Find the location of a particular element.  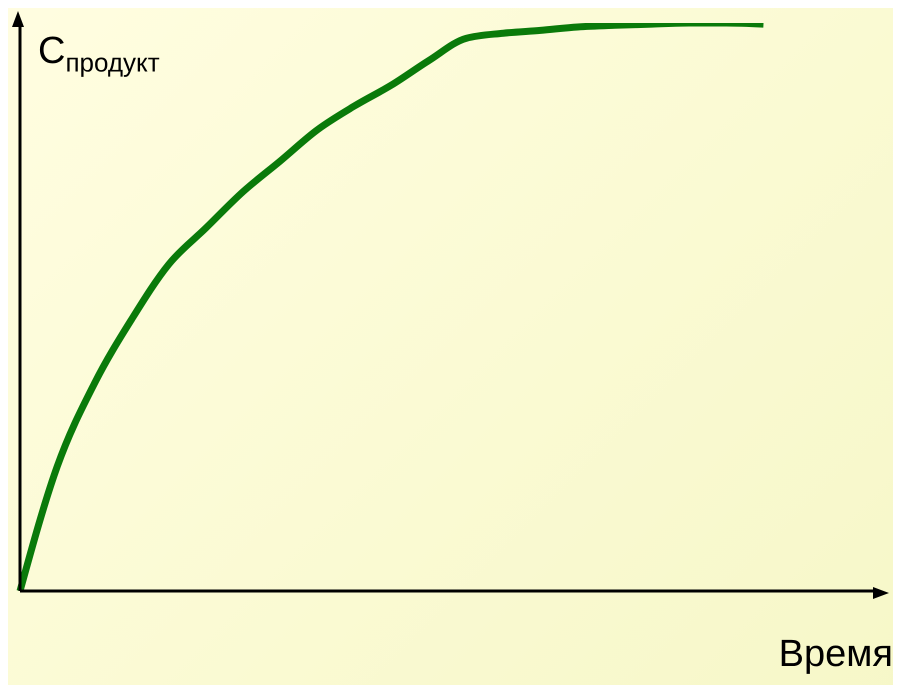

y-axis-title: C$_{продукт}$ is located at coordinates (99, 54).